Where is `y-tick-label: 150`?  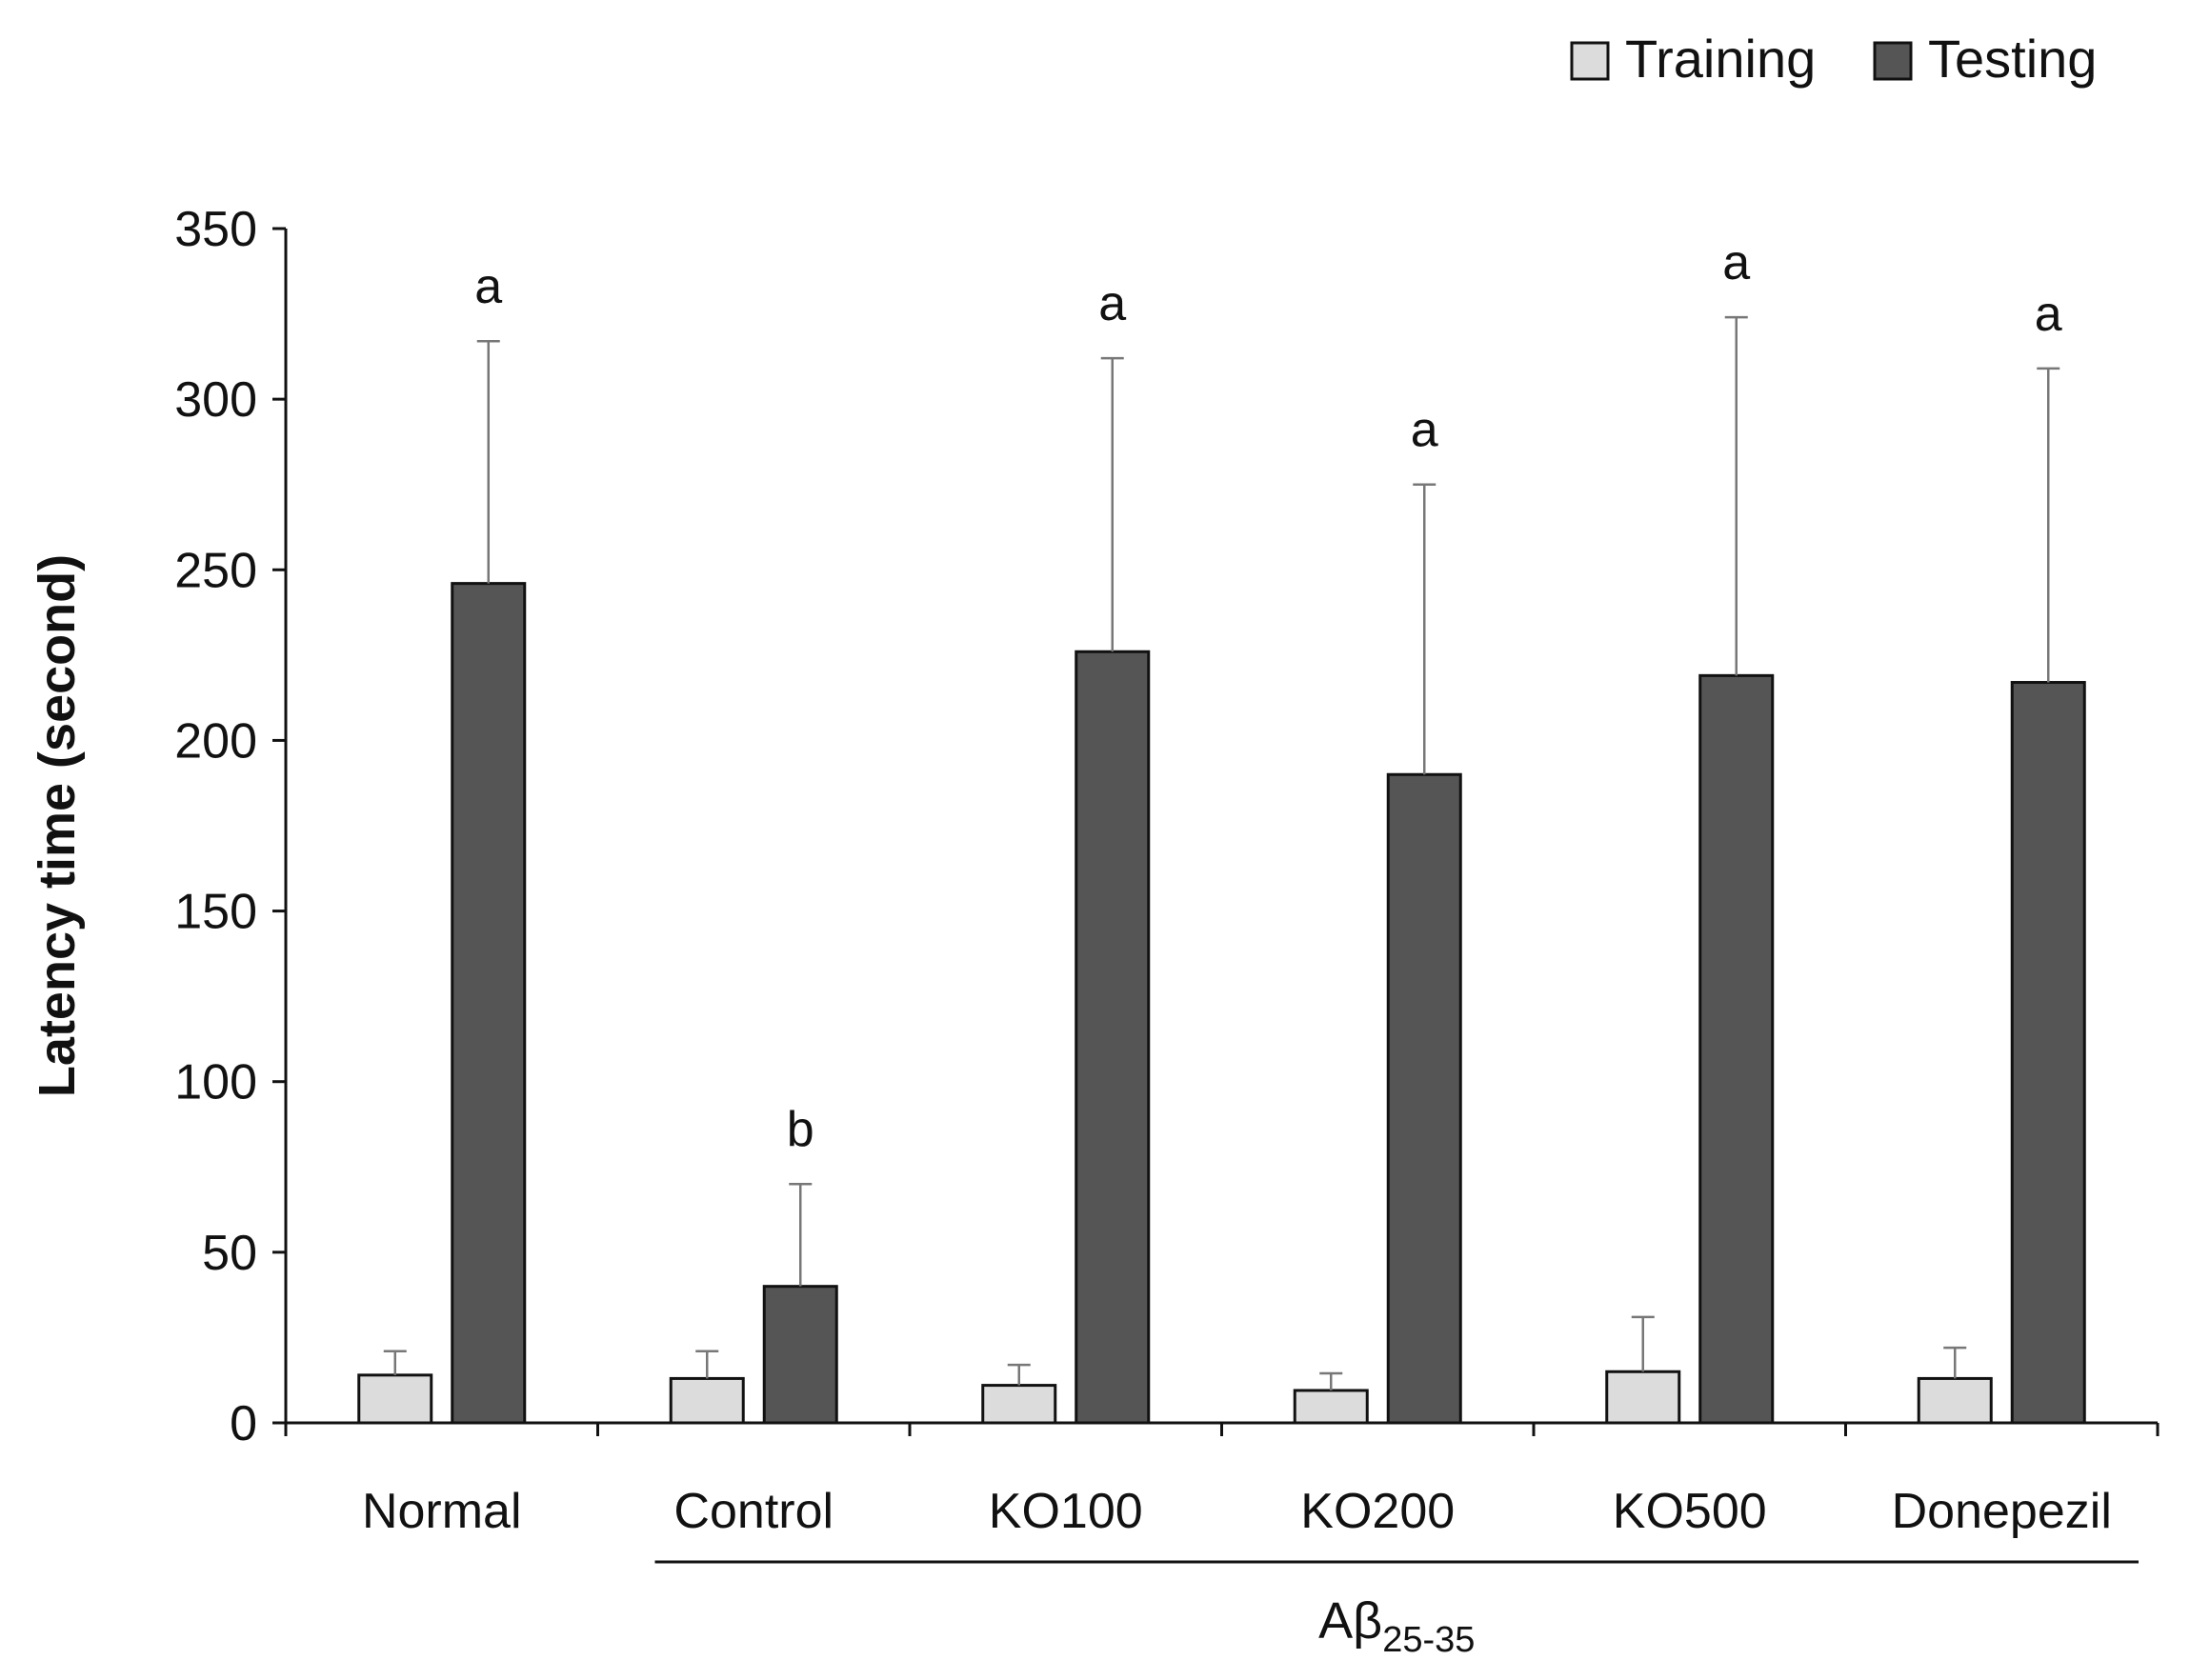
y-tick-label: 150 is located at coordinates (215, 912).